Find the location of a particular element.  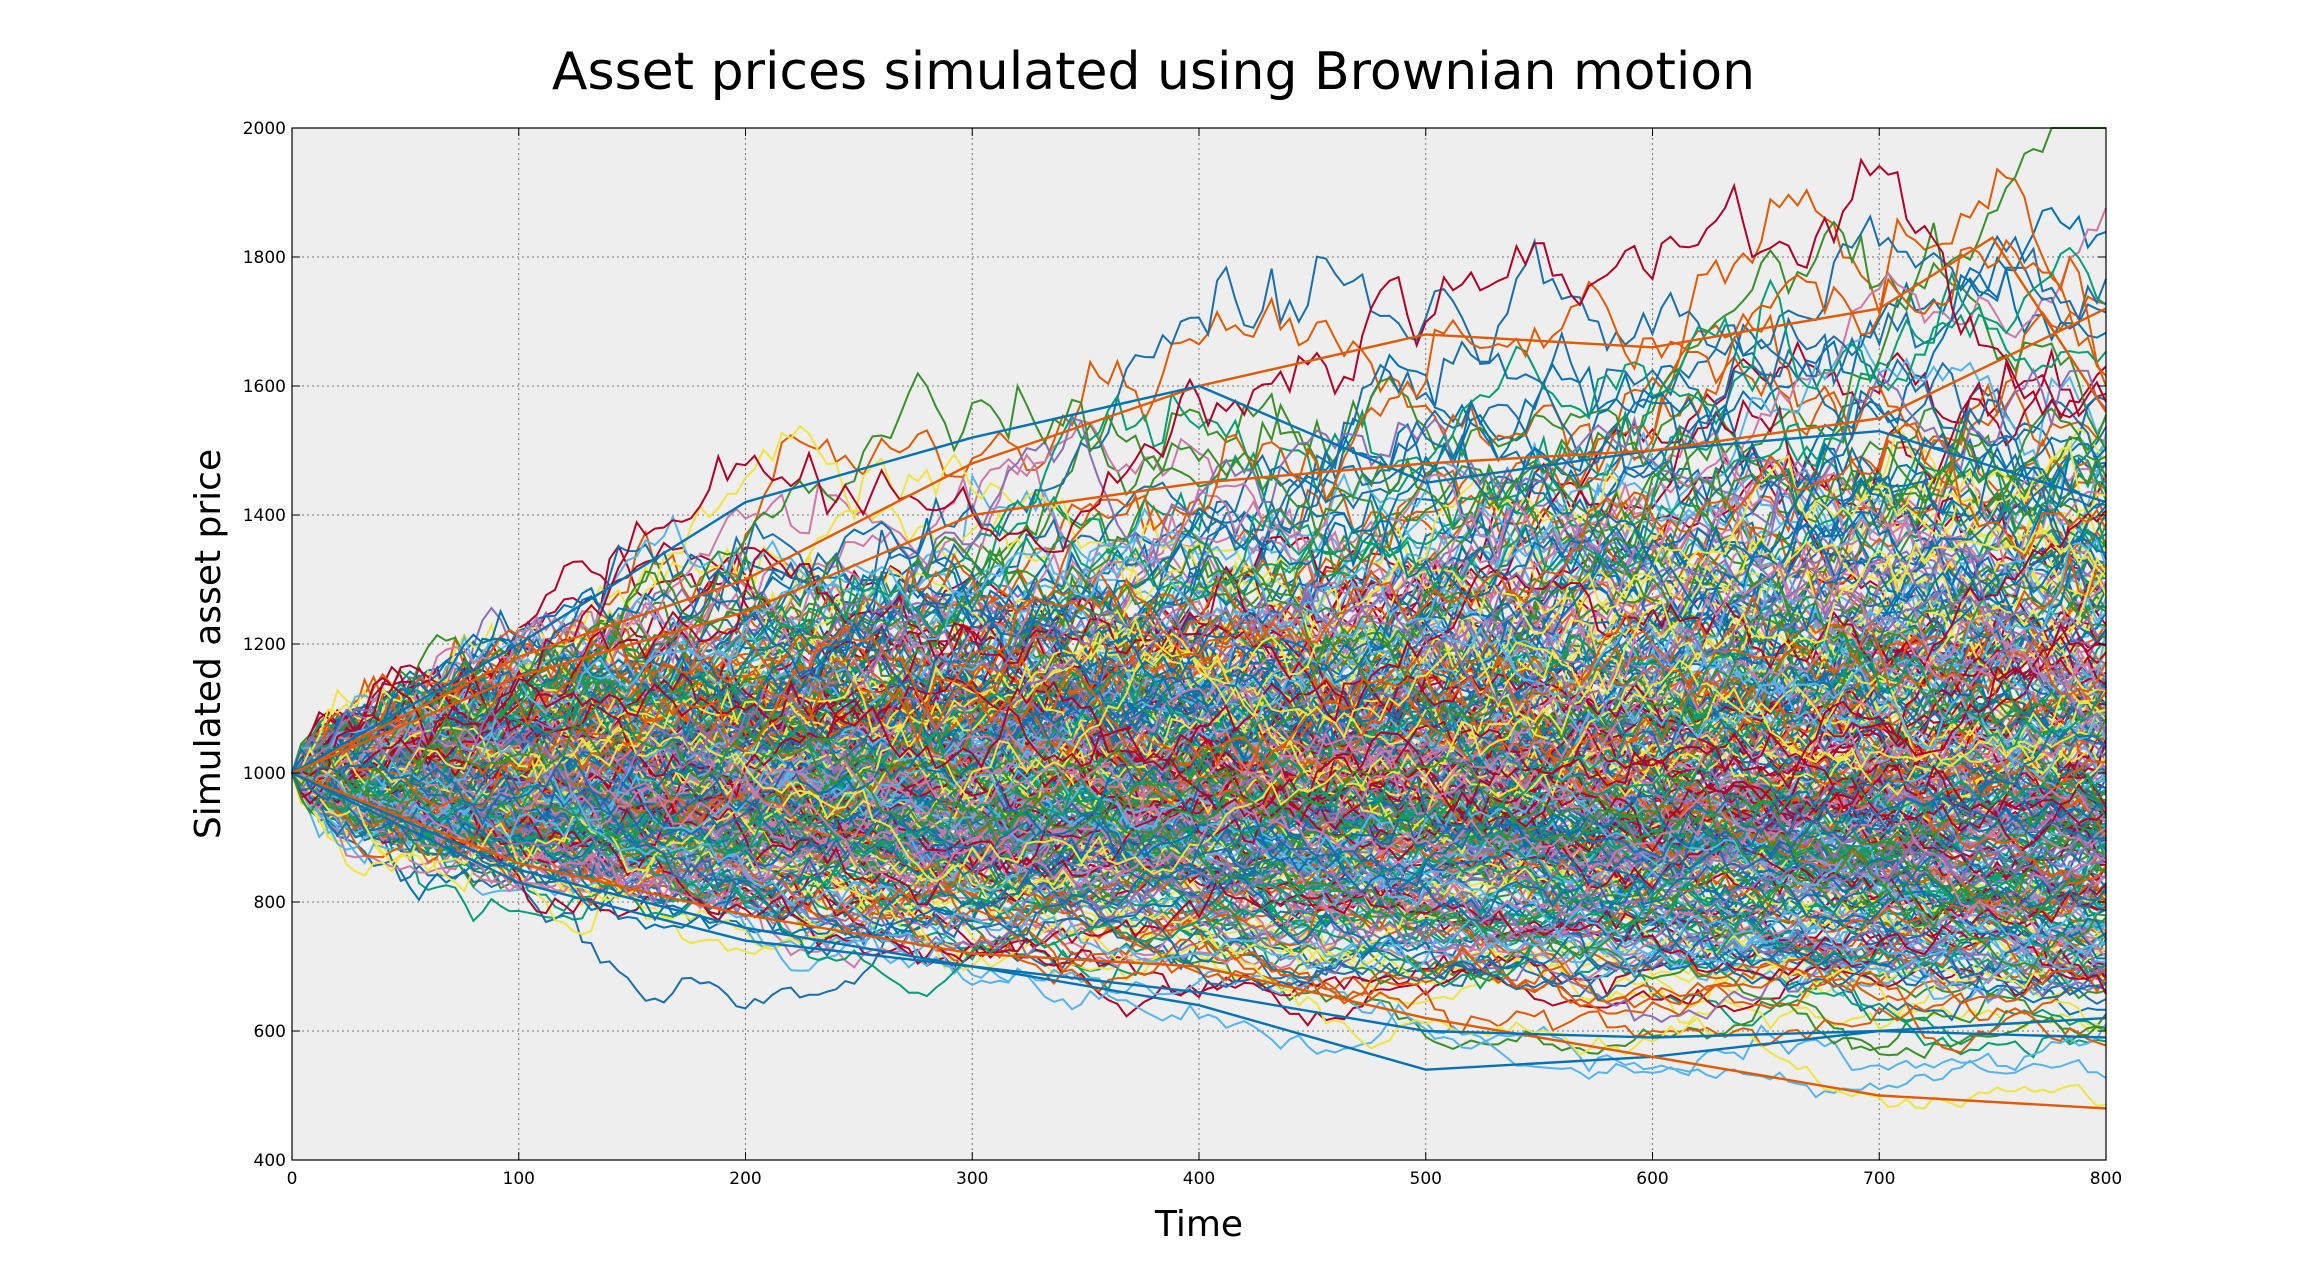

x-tick-label: 300 is located at coordinates (972, 1179).